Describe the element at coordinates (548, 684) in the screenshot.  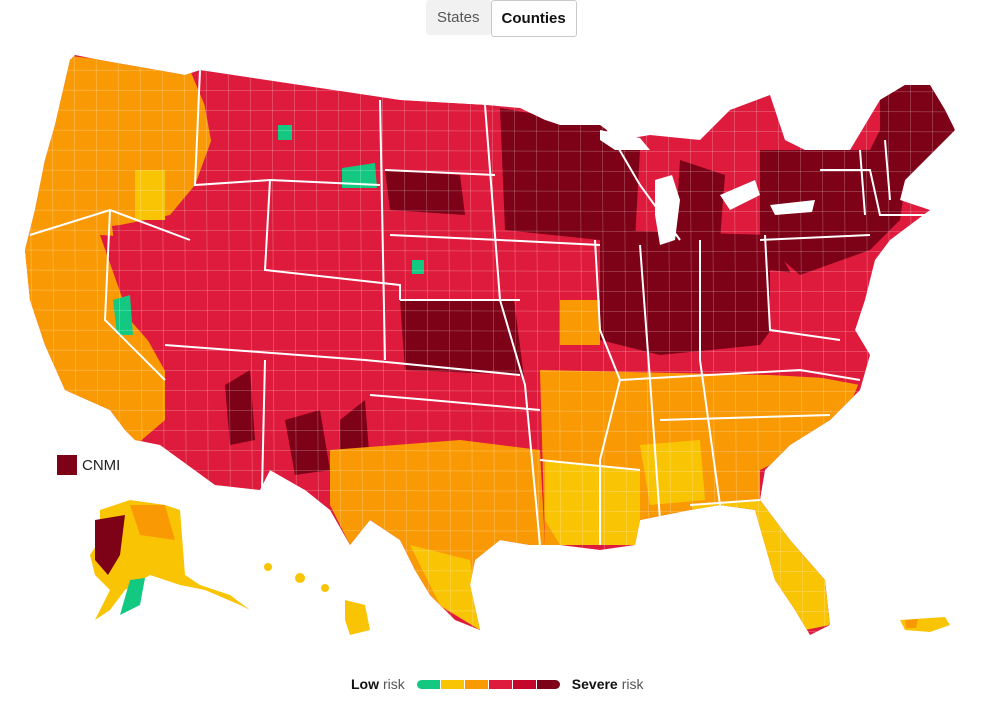
I see `legend-swatch-severe` at that location.